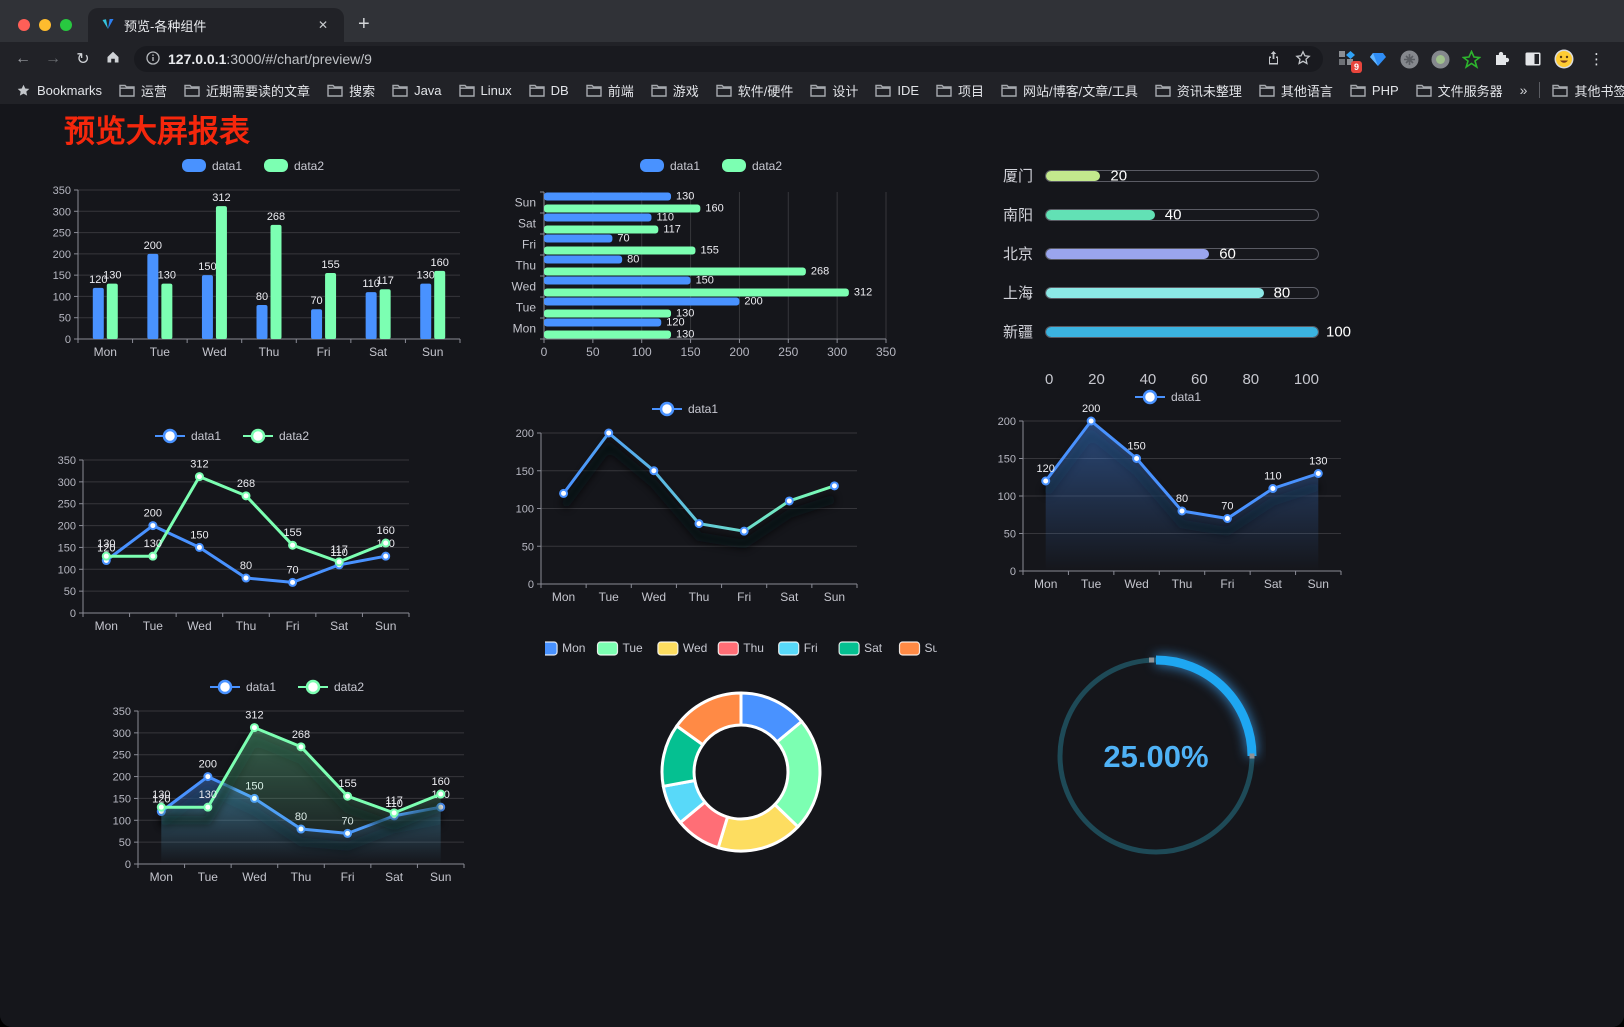  I want to click on new-tab-button: +, so click(364, 24).